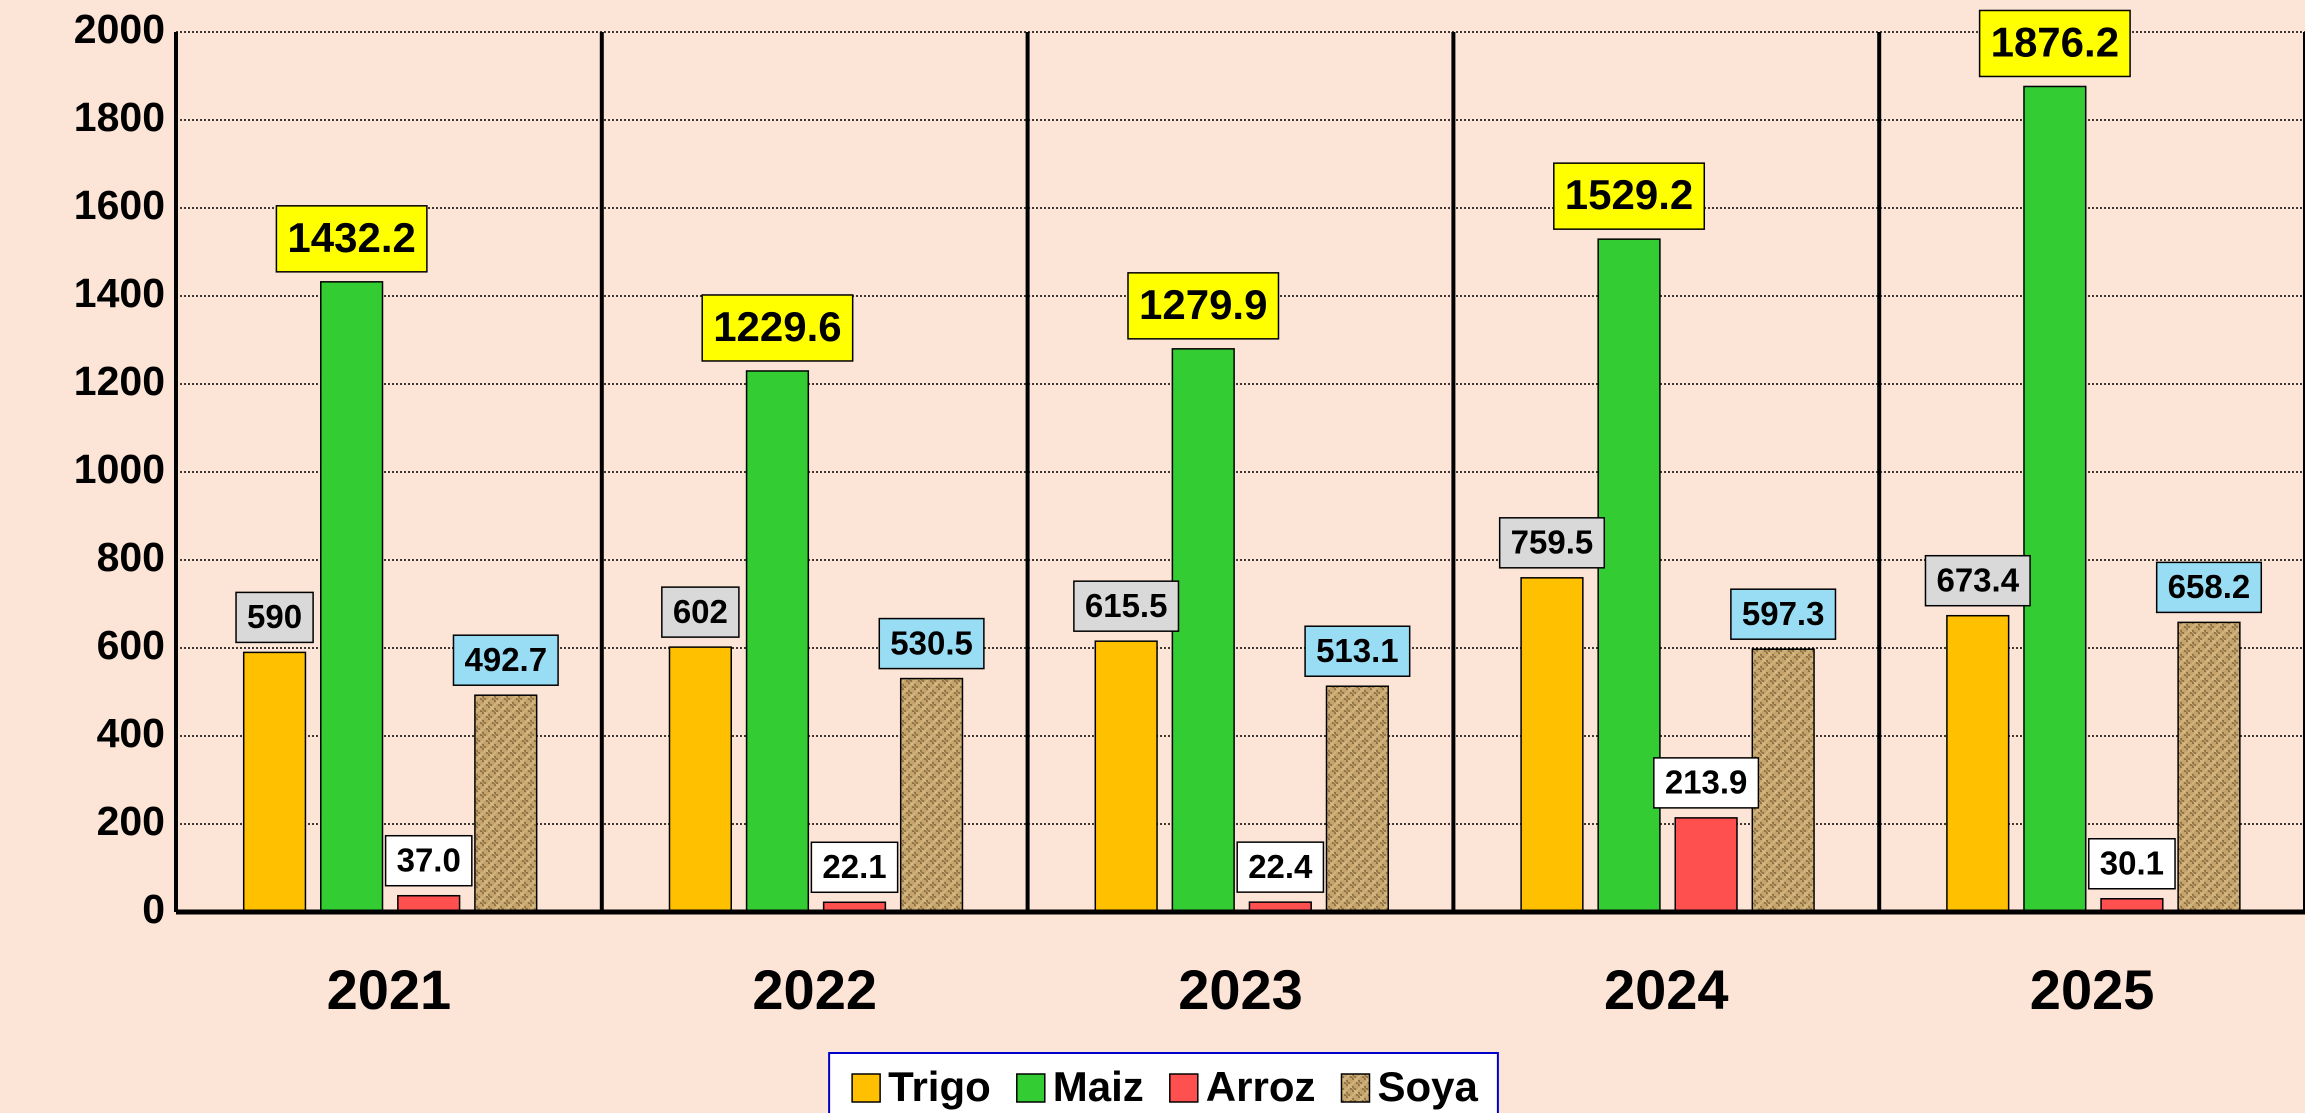 The width and height of the screenshot is (2305, 1113). Describe the element at coordinates (119, 381) in the screenshot. I see `y-tick-label: 1200` at that location.